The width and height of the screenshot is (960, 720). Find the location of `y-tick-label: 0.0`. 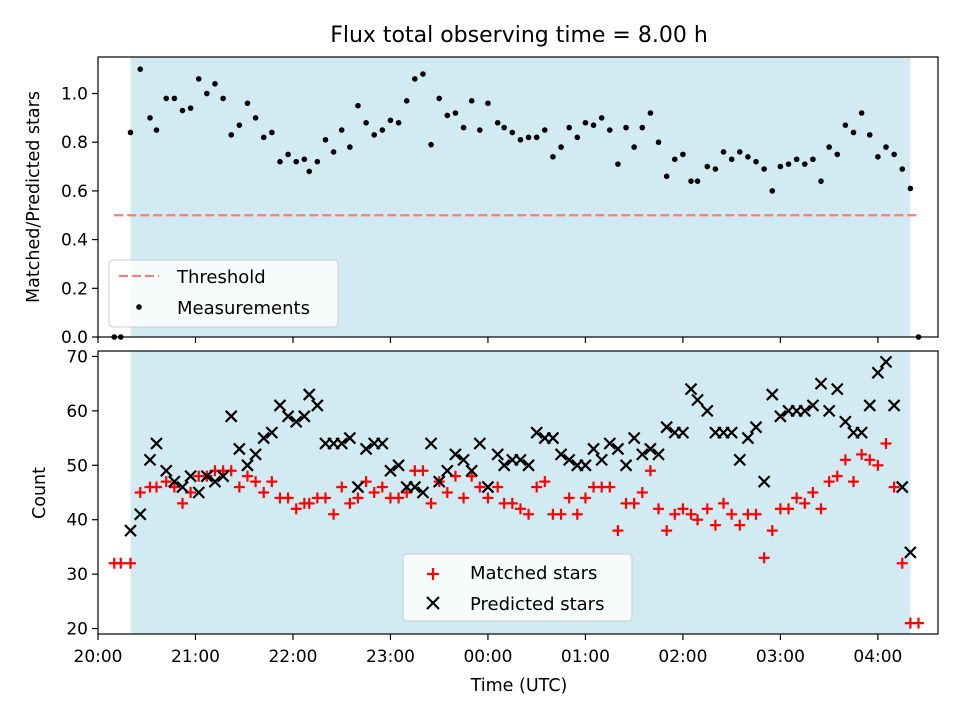

y-tick-label: 0.0 is located at coordinates (74, 338).